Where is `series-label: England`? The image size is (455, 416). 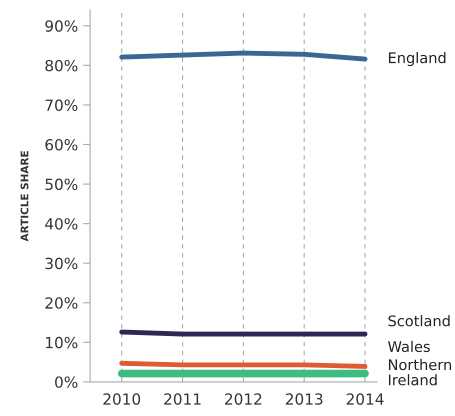 series-label: England is located at coordinates (417, 59).